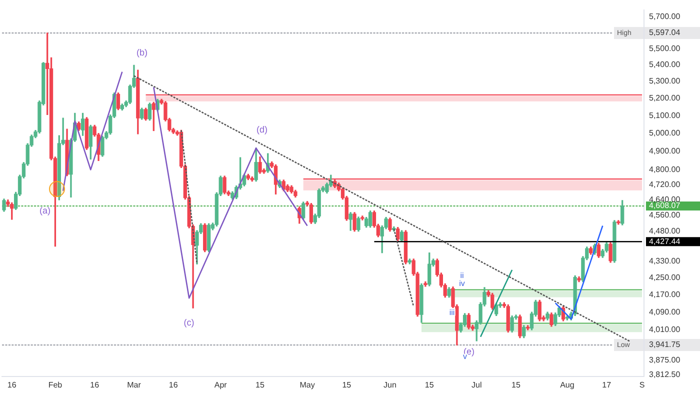 This screenshot has width=700, height=394. Describe the element at coordinates (665, 151) in the screenshot. I see `y-tick-label: 4,900.00` at that location.